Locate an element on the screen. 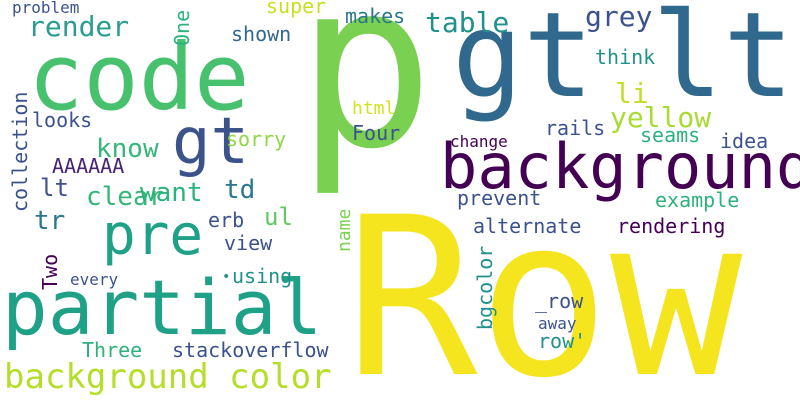 The image size is (800, 400). word-gt-small: gt is located at coordinates (211, 142).